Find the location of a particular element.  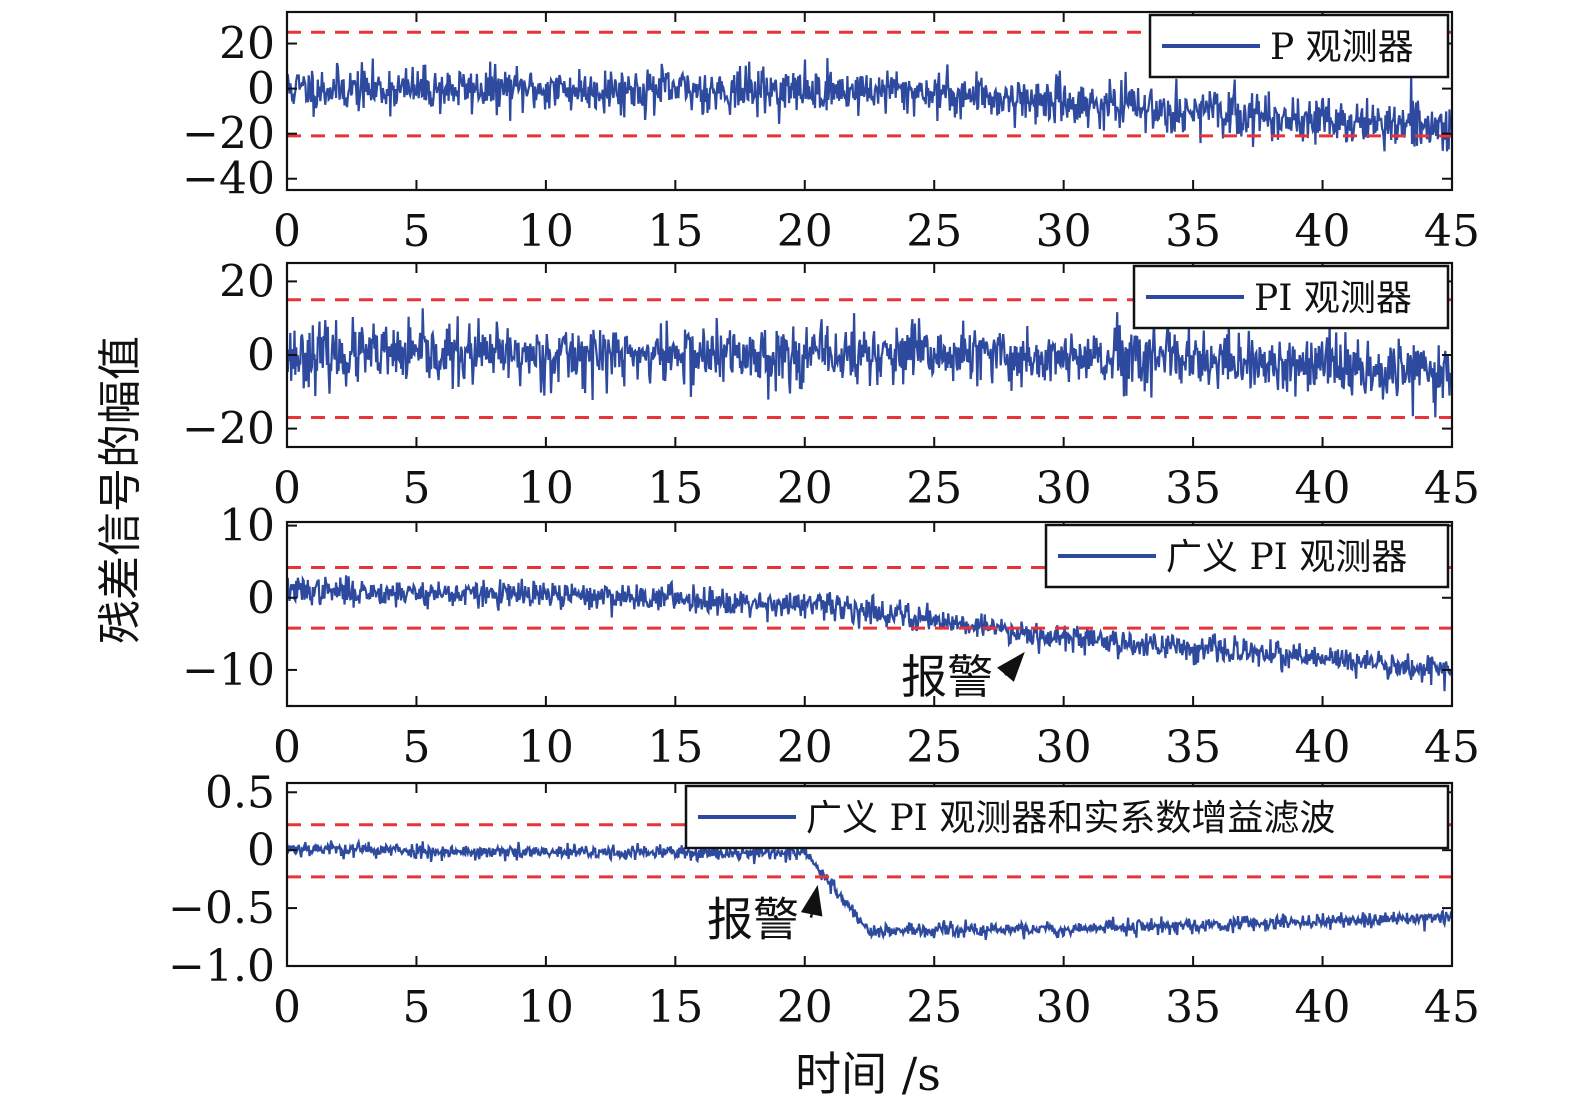

y-axis-label: 残差信号的幅值 is located at coordinates (120, 490).